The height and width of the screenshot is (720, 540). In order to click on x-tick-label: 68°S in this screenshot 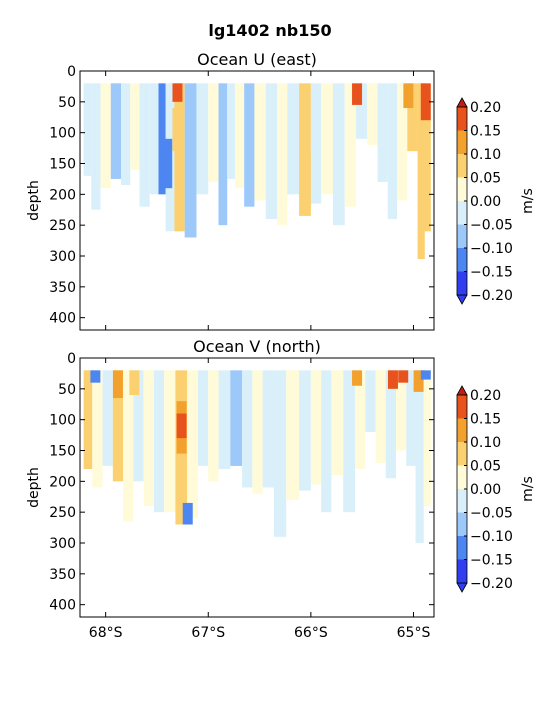, I will do `click(106, 633)`.